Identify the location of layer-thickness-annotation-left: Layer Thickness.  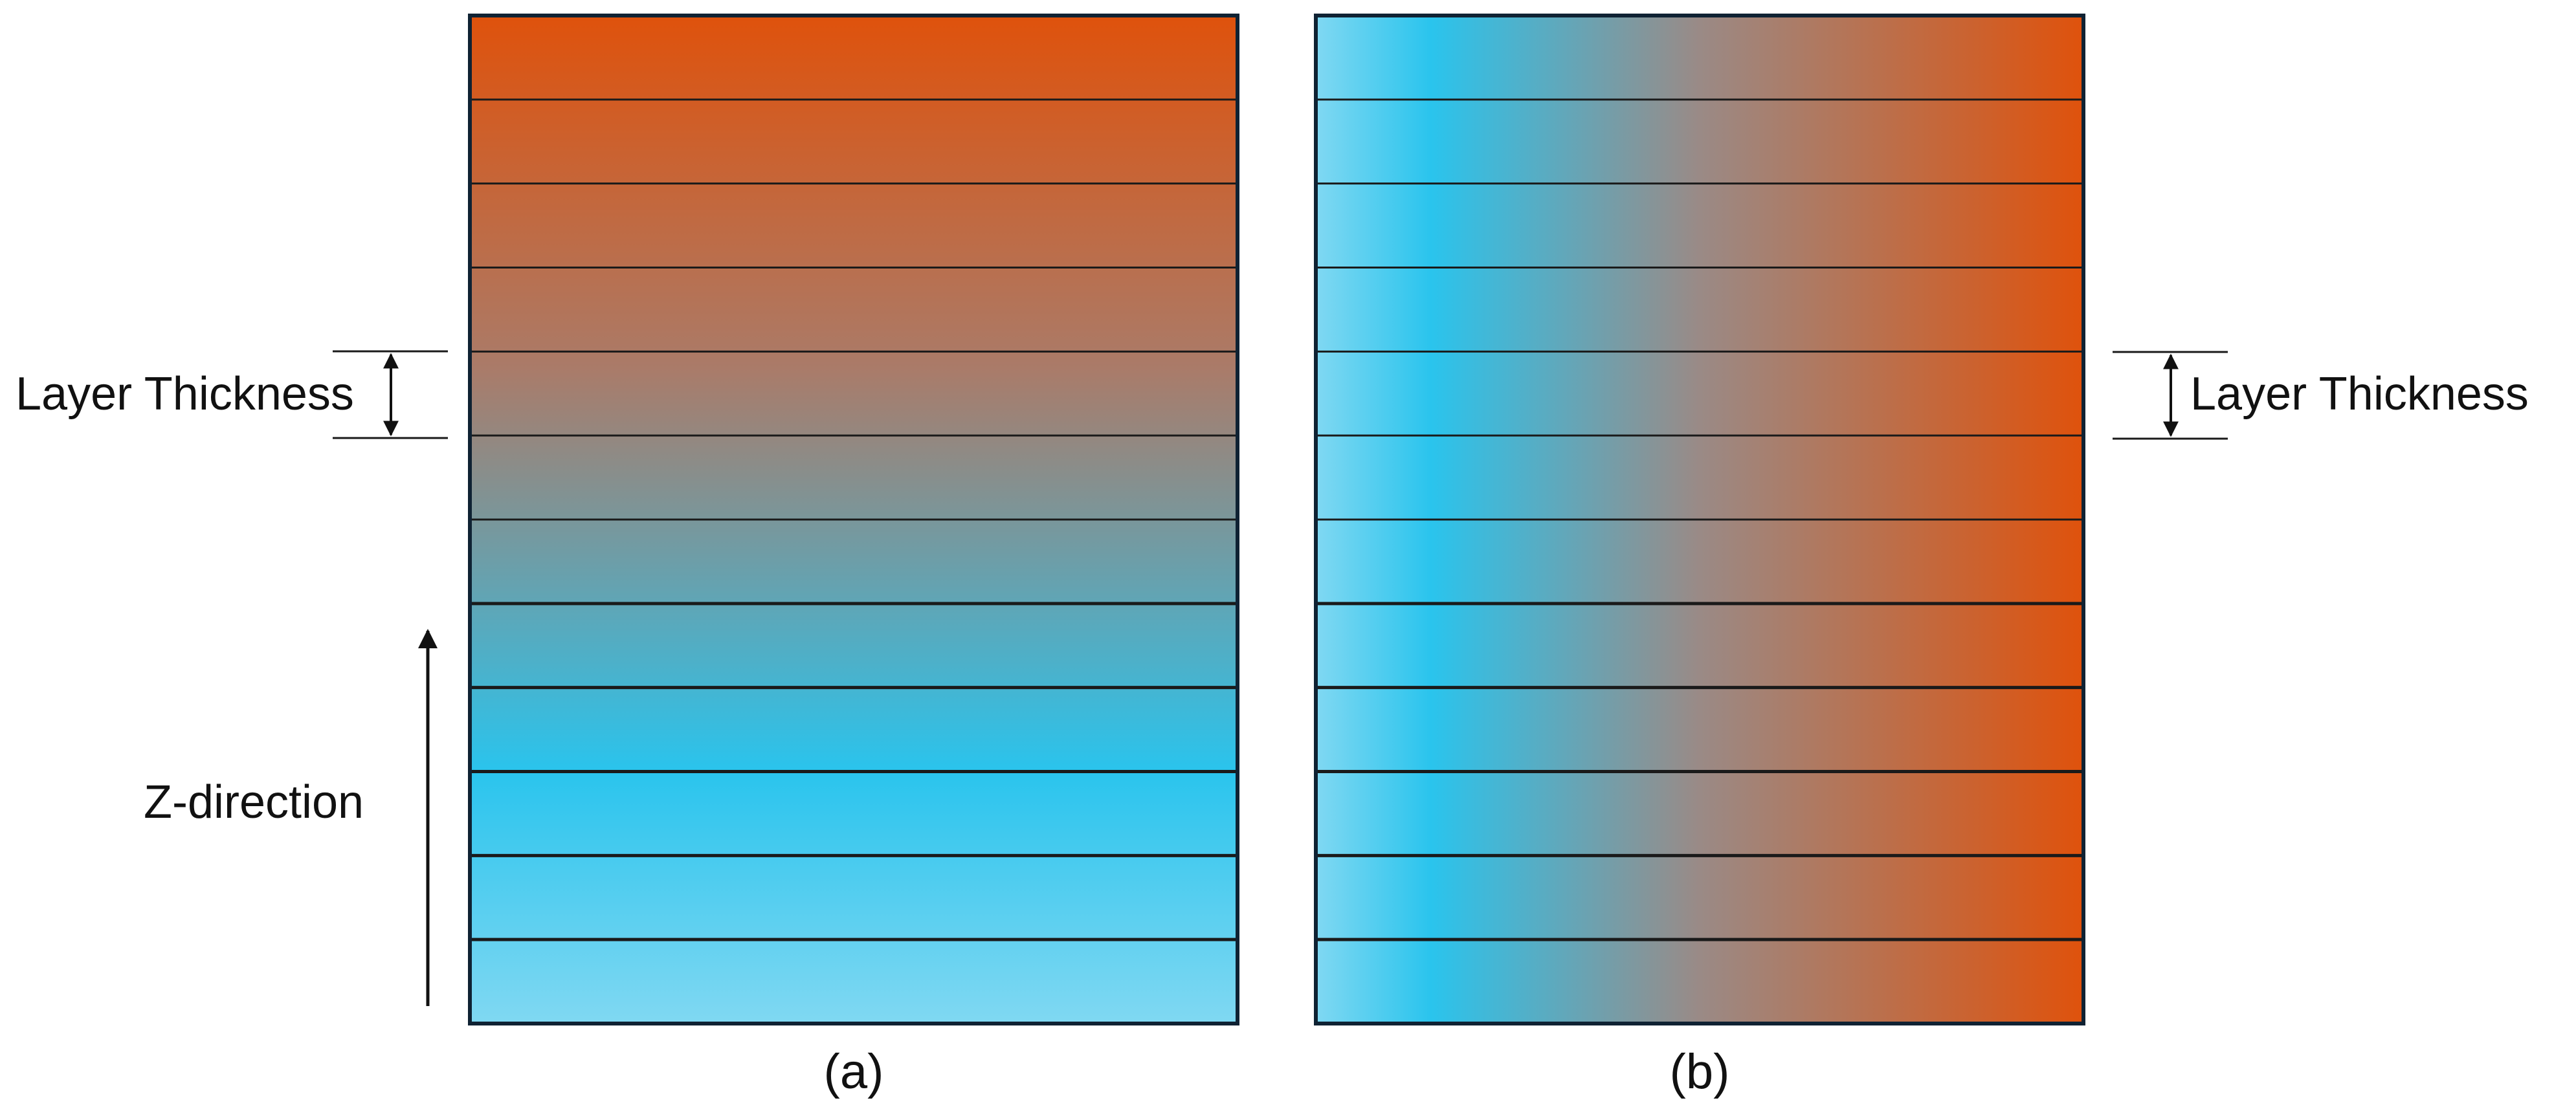
(232, 394).